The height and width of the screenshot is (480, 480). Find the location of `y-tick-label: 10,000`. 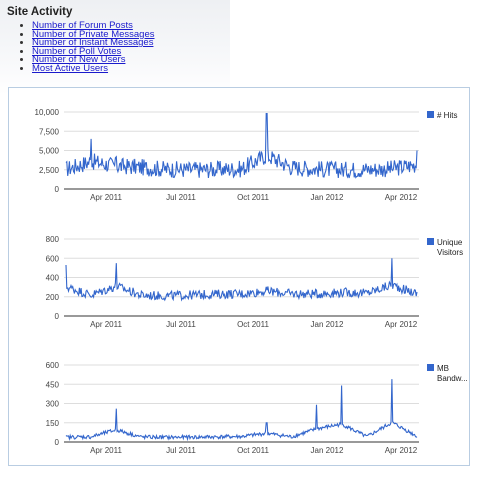

y-tick-label: 10,000 is located at coordinates (47, 112).